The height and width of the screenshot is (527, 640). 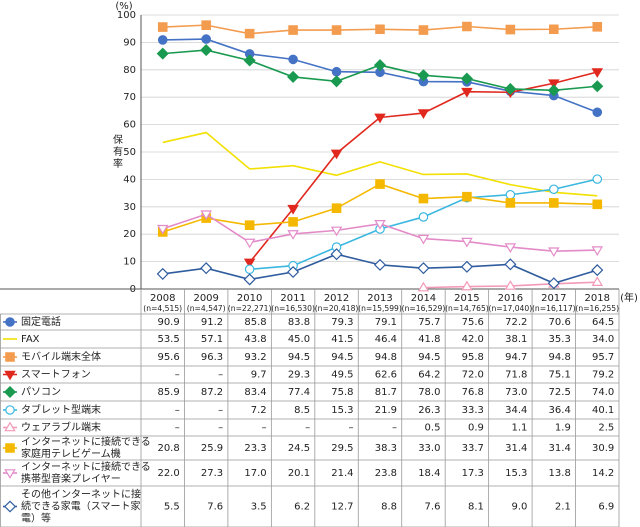 I want to click on table-value: 8.5, so click(x=302, y=410).